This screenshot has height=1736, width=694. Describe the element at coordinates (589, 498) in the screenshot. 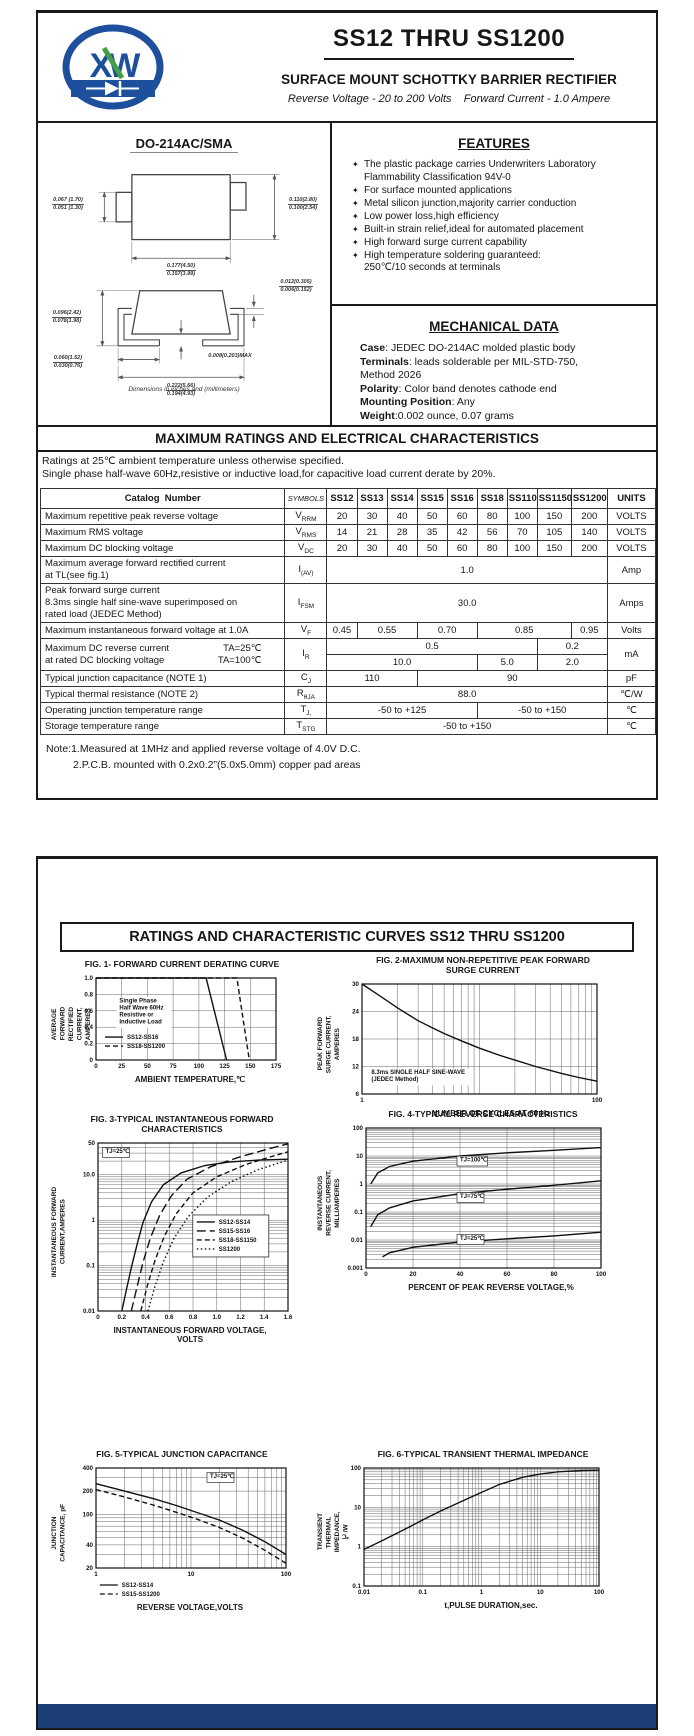

I see `table-header-cell: SS1200` at that location.